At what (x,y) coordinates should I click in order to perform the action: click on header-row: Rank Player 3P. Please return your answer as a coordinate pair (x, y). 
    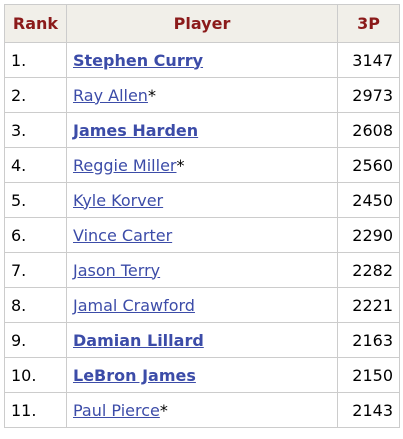
    Looking at the image, I should click on (202, 23).